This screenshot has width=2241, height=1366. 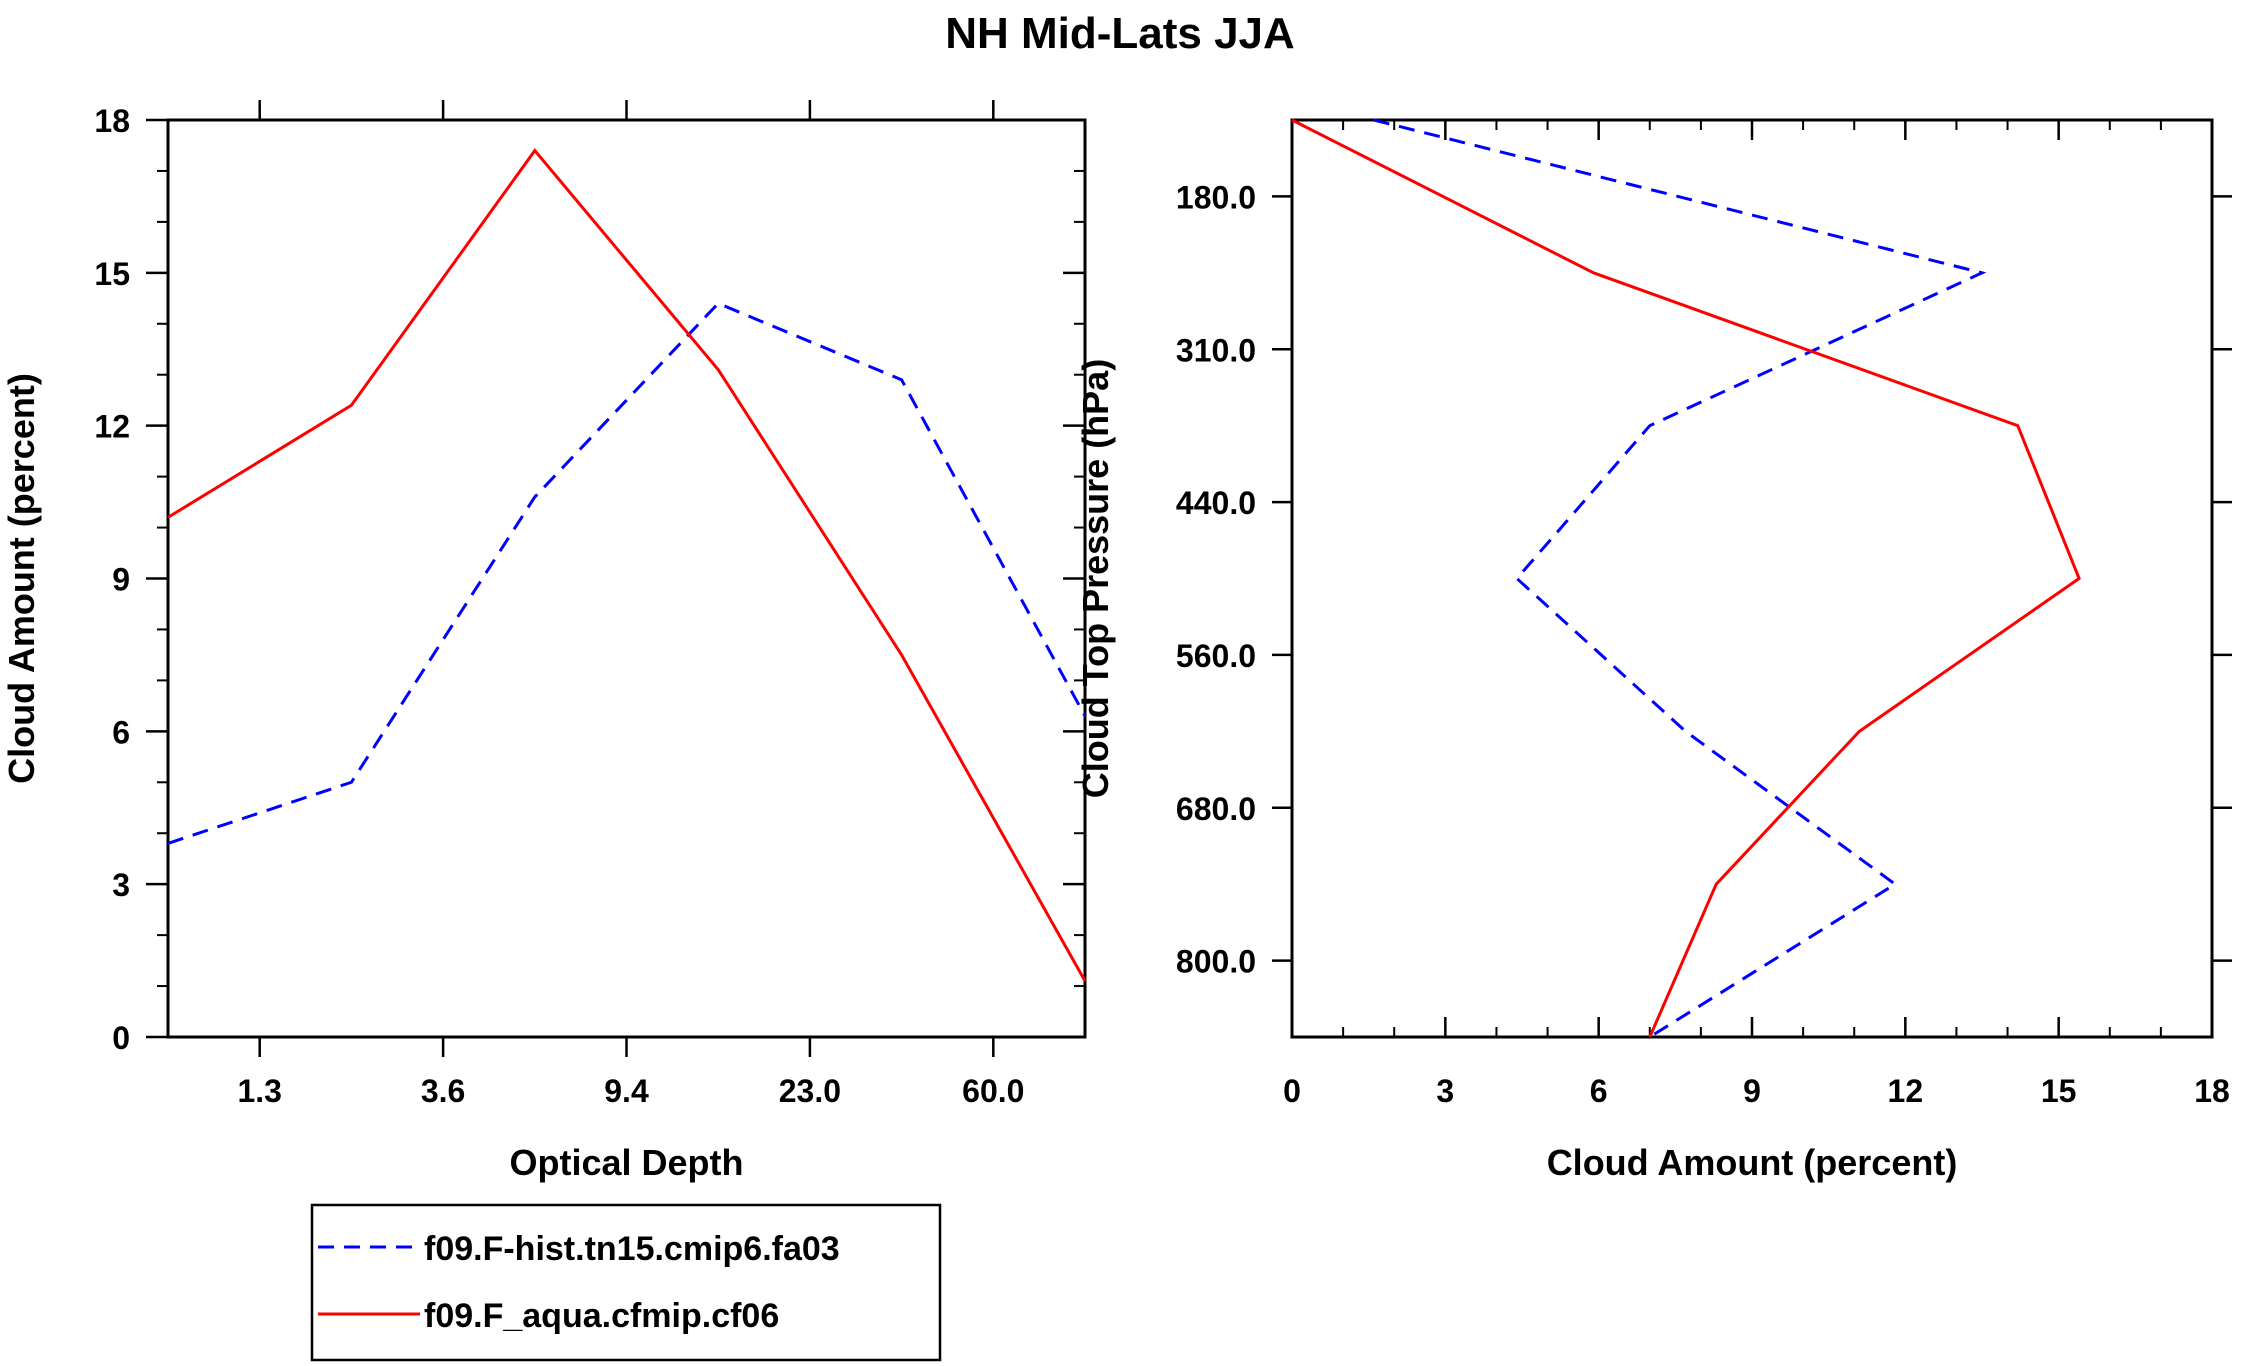 What do you see at coordinates (1095, 578) in the screenshot?
I see `right-y-axis-label: Cloud Top Pressure (hPa)` at bounding box center [1095, 578].